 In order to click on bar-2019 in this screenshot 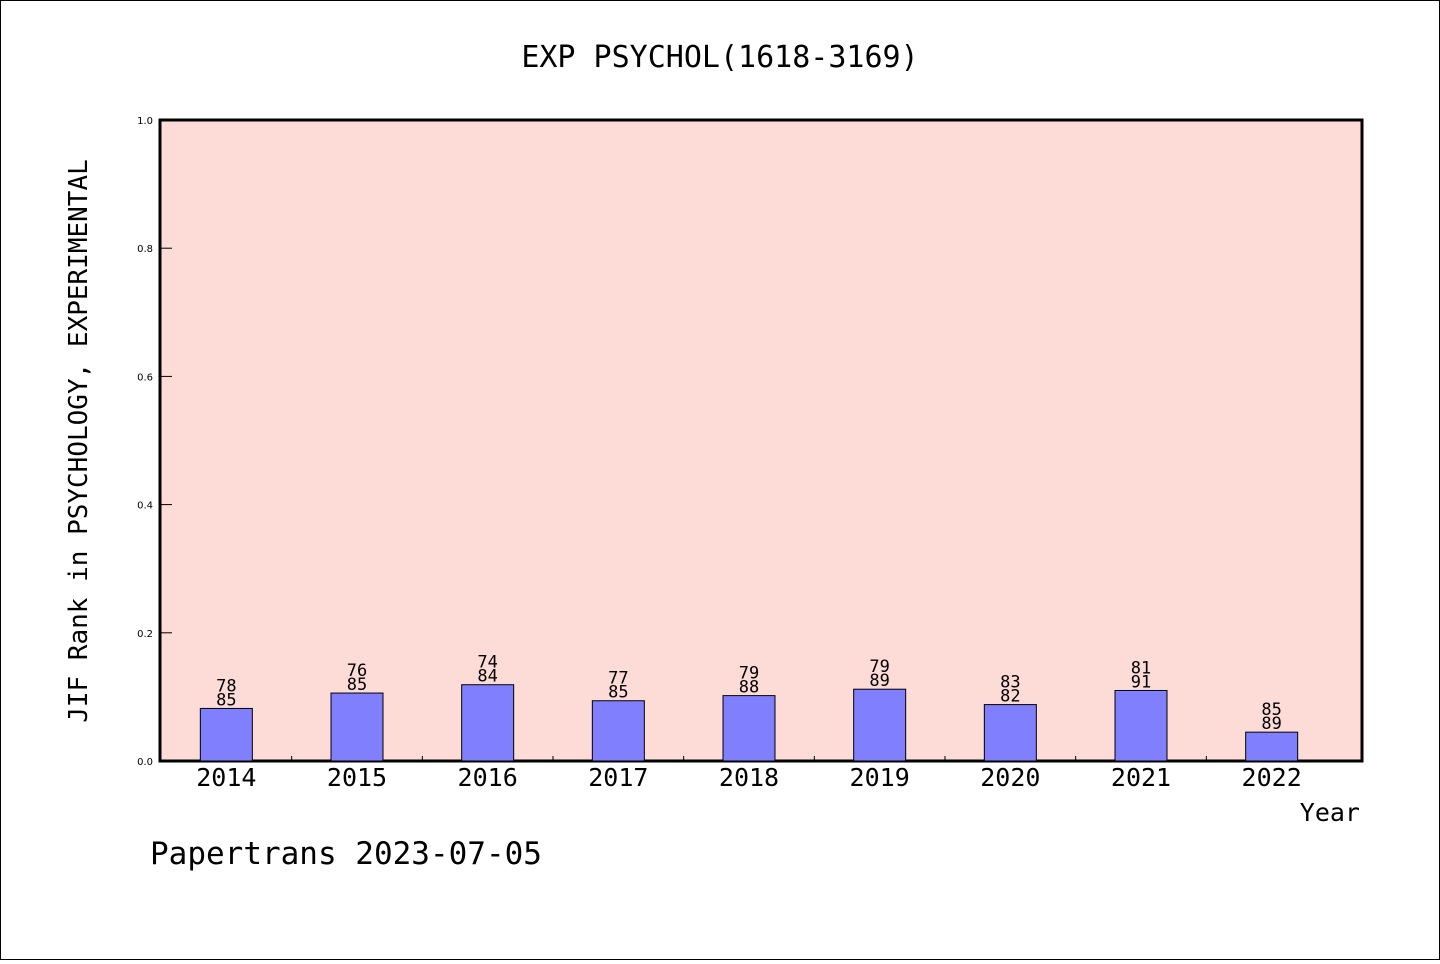, I will do `click(880, 725)`.